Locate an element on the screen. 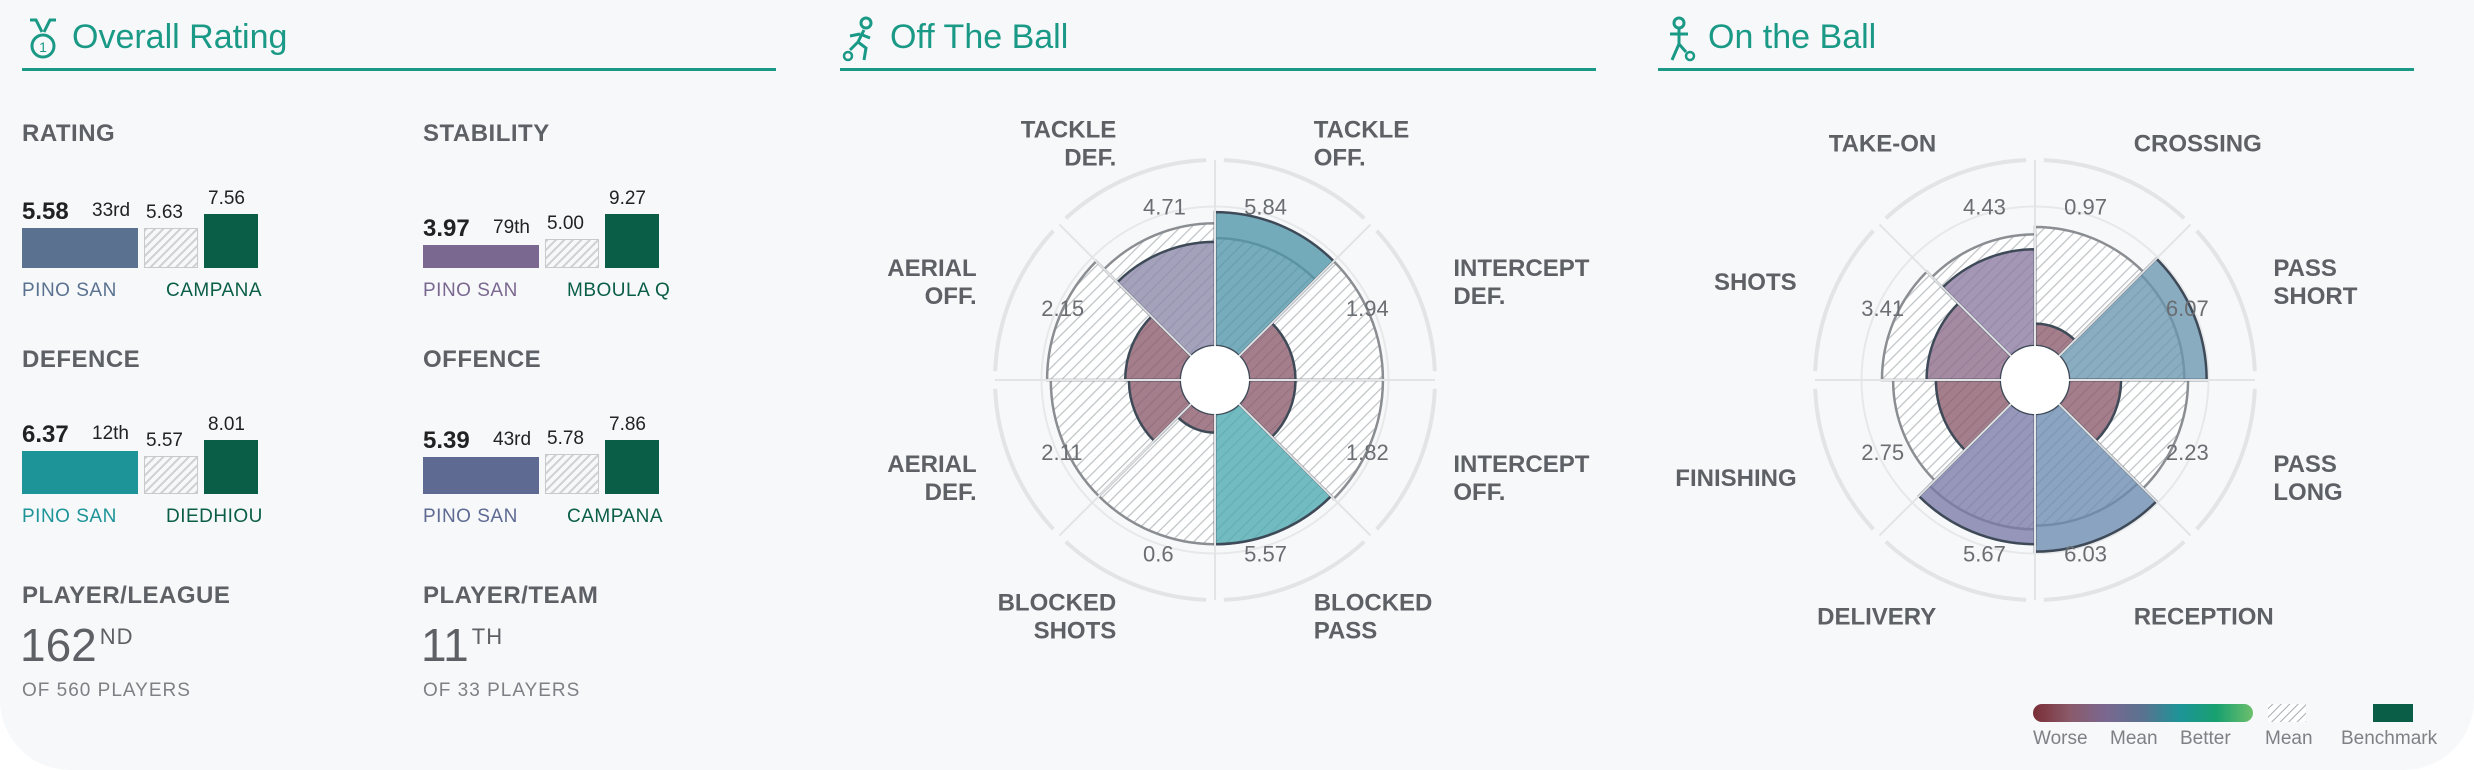 The image size is (2474, 770). on-the-ball-header: On the Ball is located at coordinates (2036, 40).